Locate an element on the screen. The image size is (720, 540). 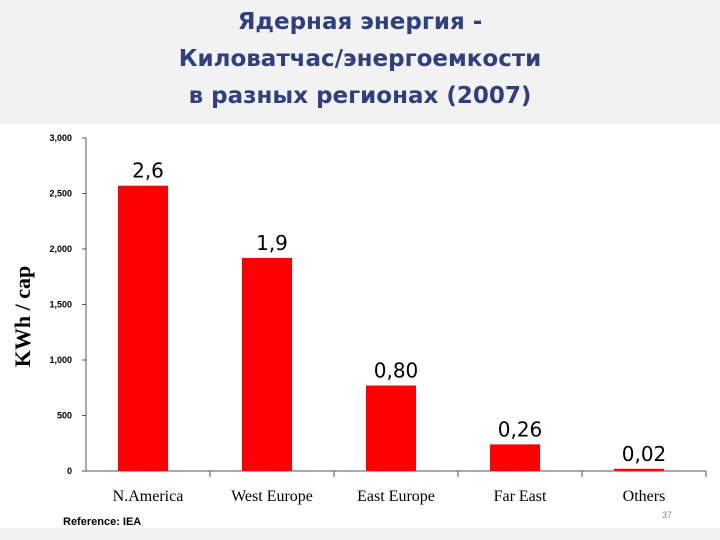
data-label: 2,6 is located at coordinates (148, 171).